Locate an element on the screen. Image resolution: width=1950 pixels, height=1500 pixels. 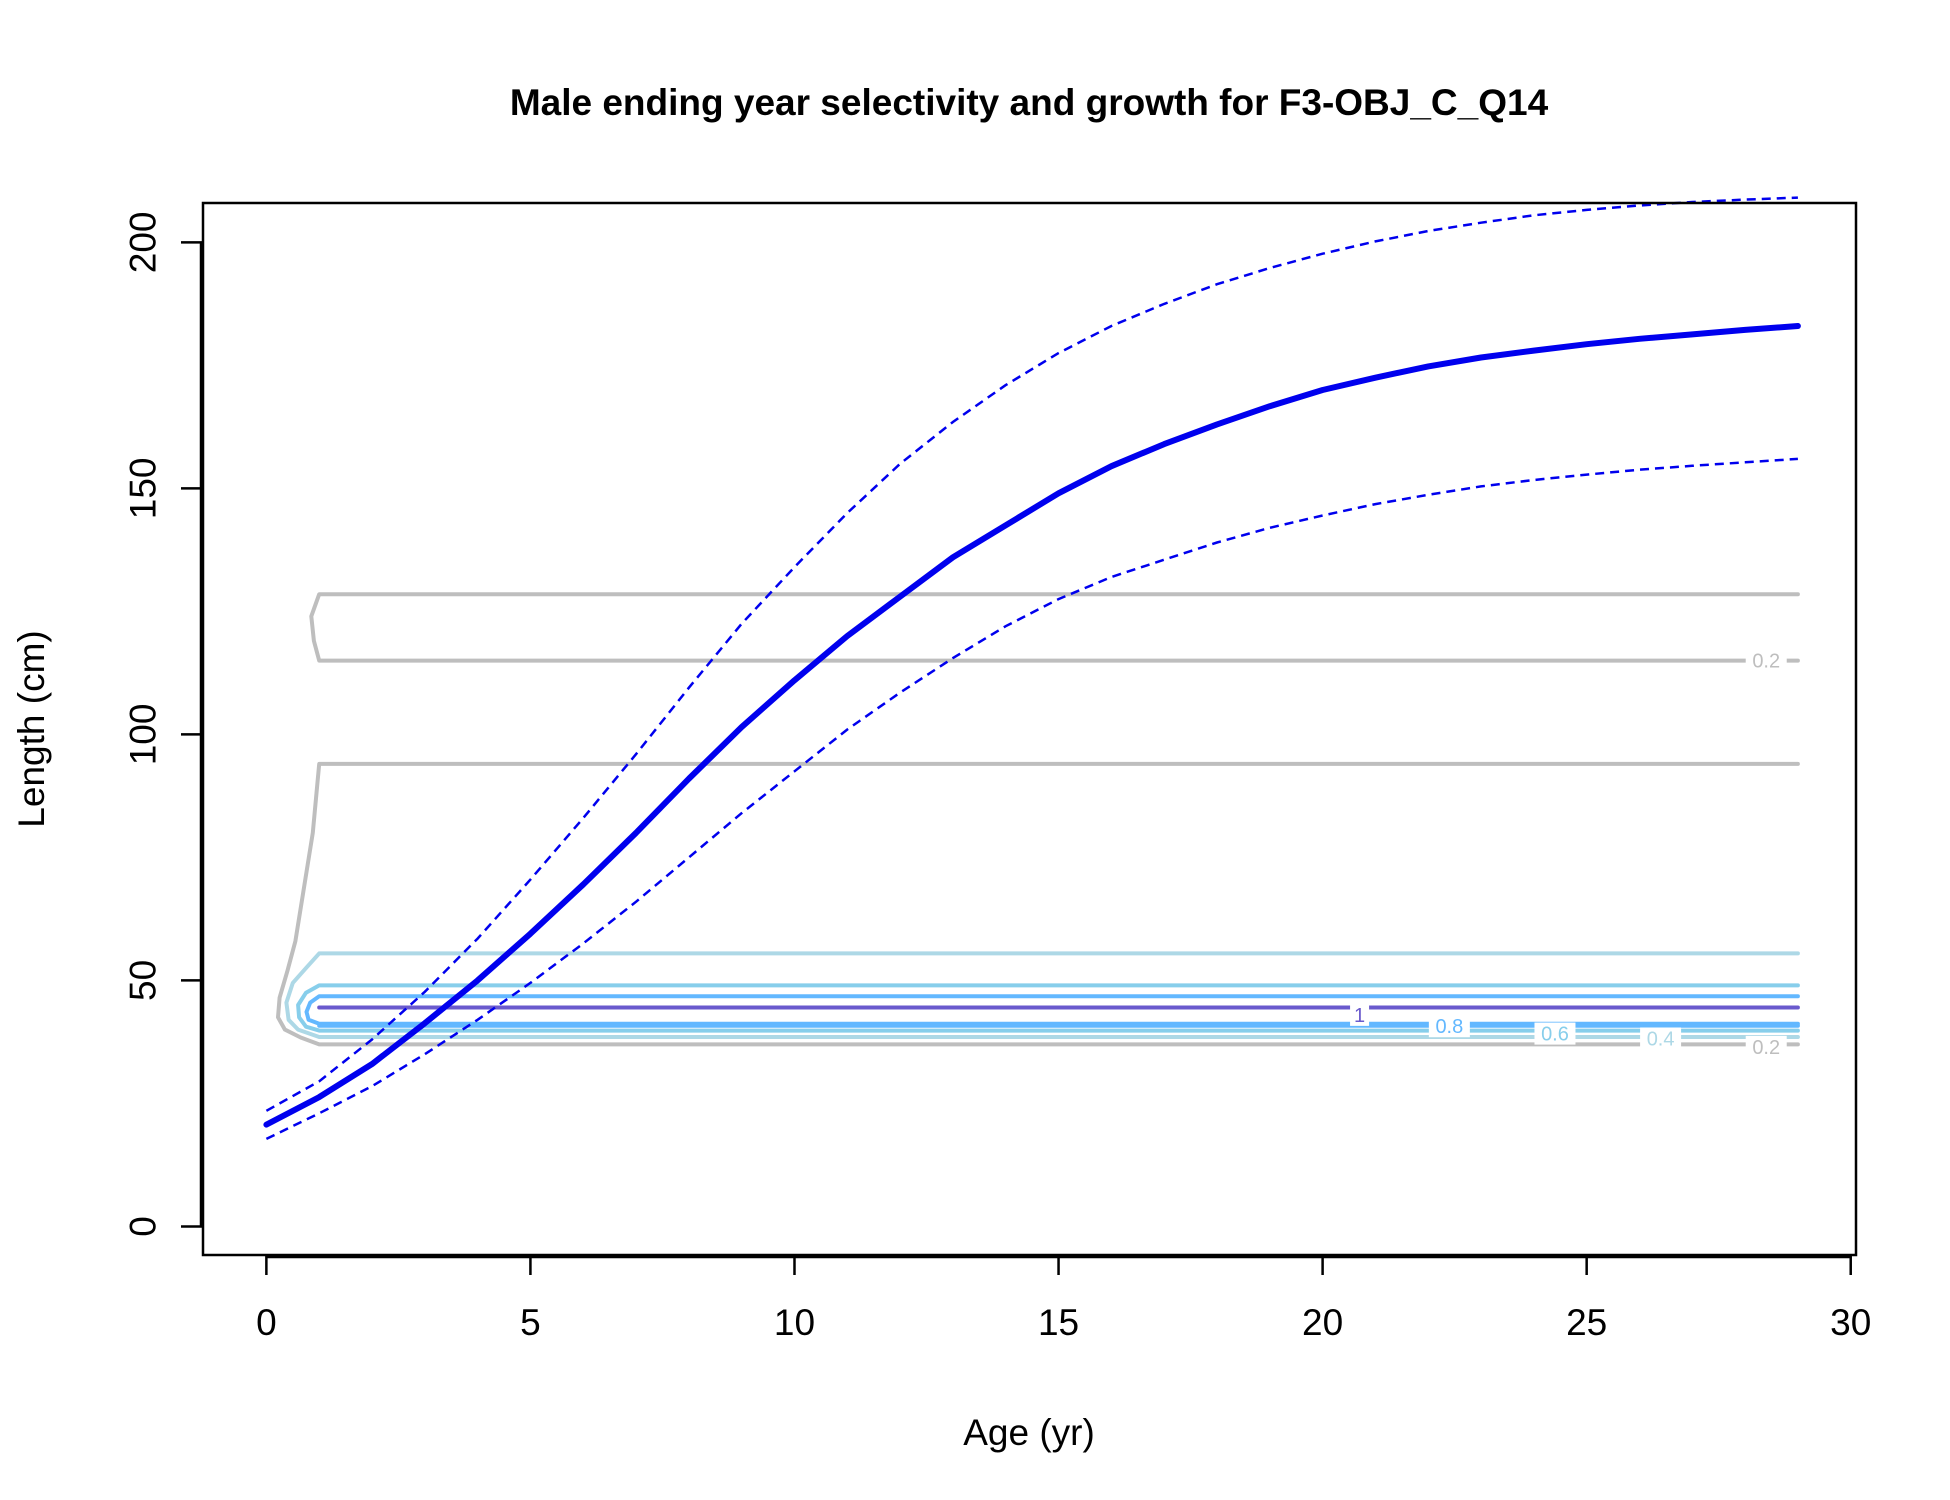
x-axis: 0 5 10 15 20 25 30 is located at coordinates (1063, 1299).